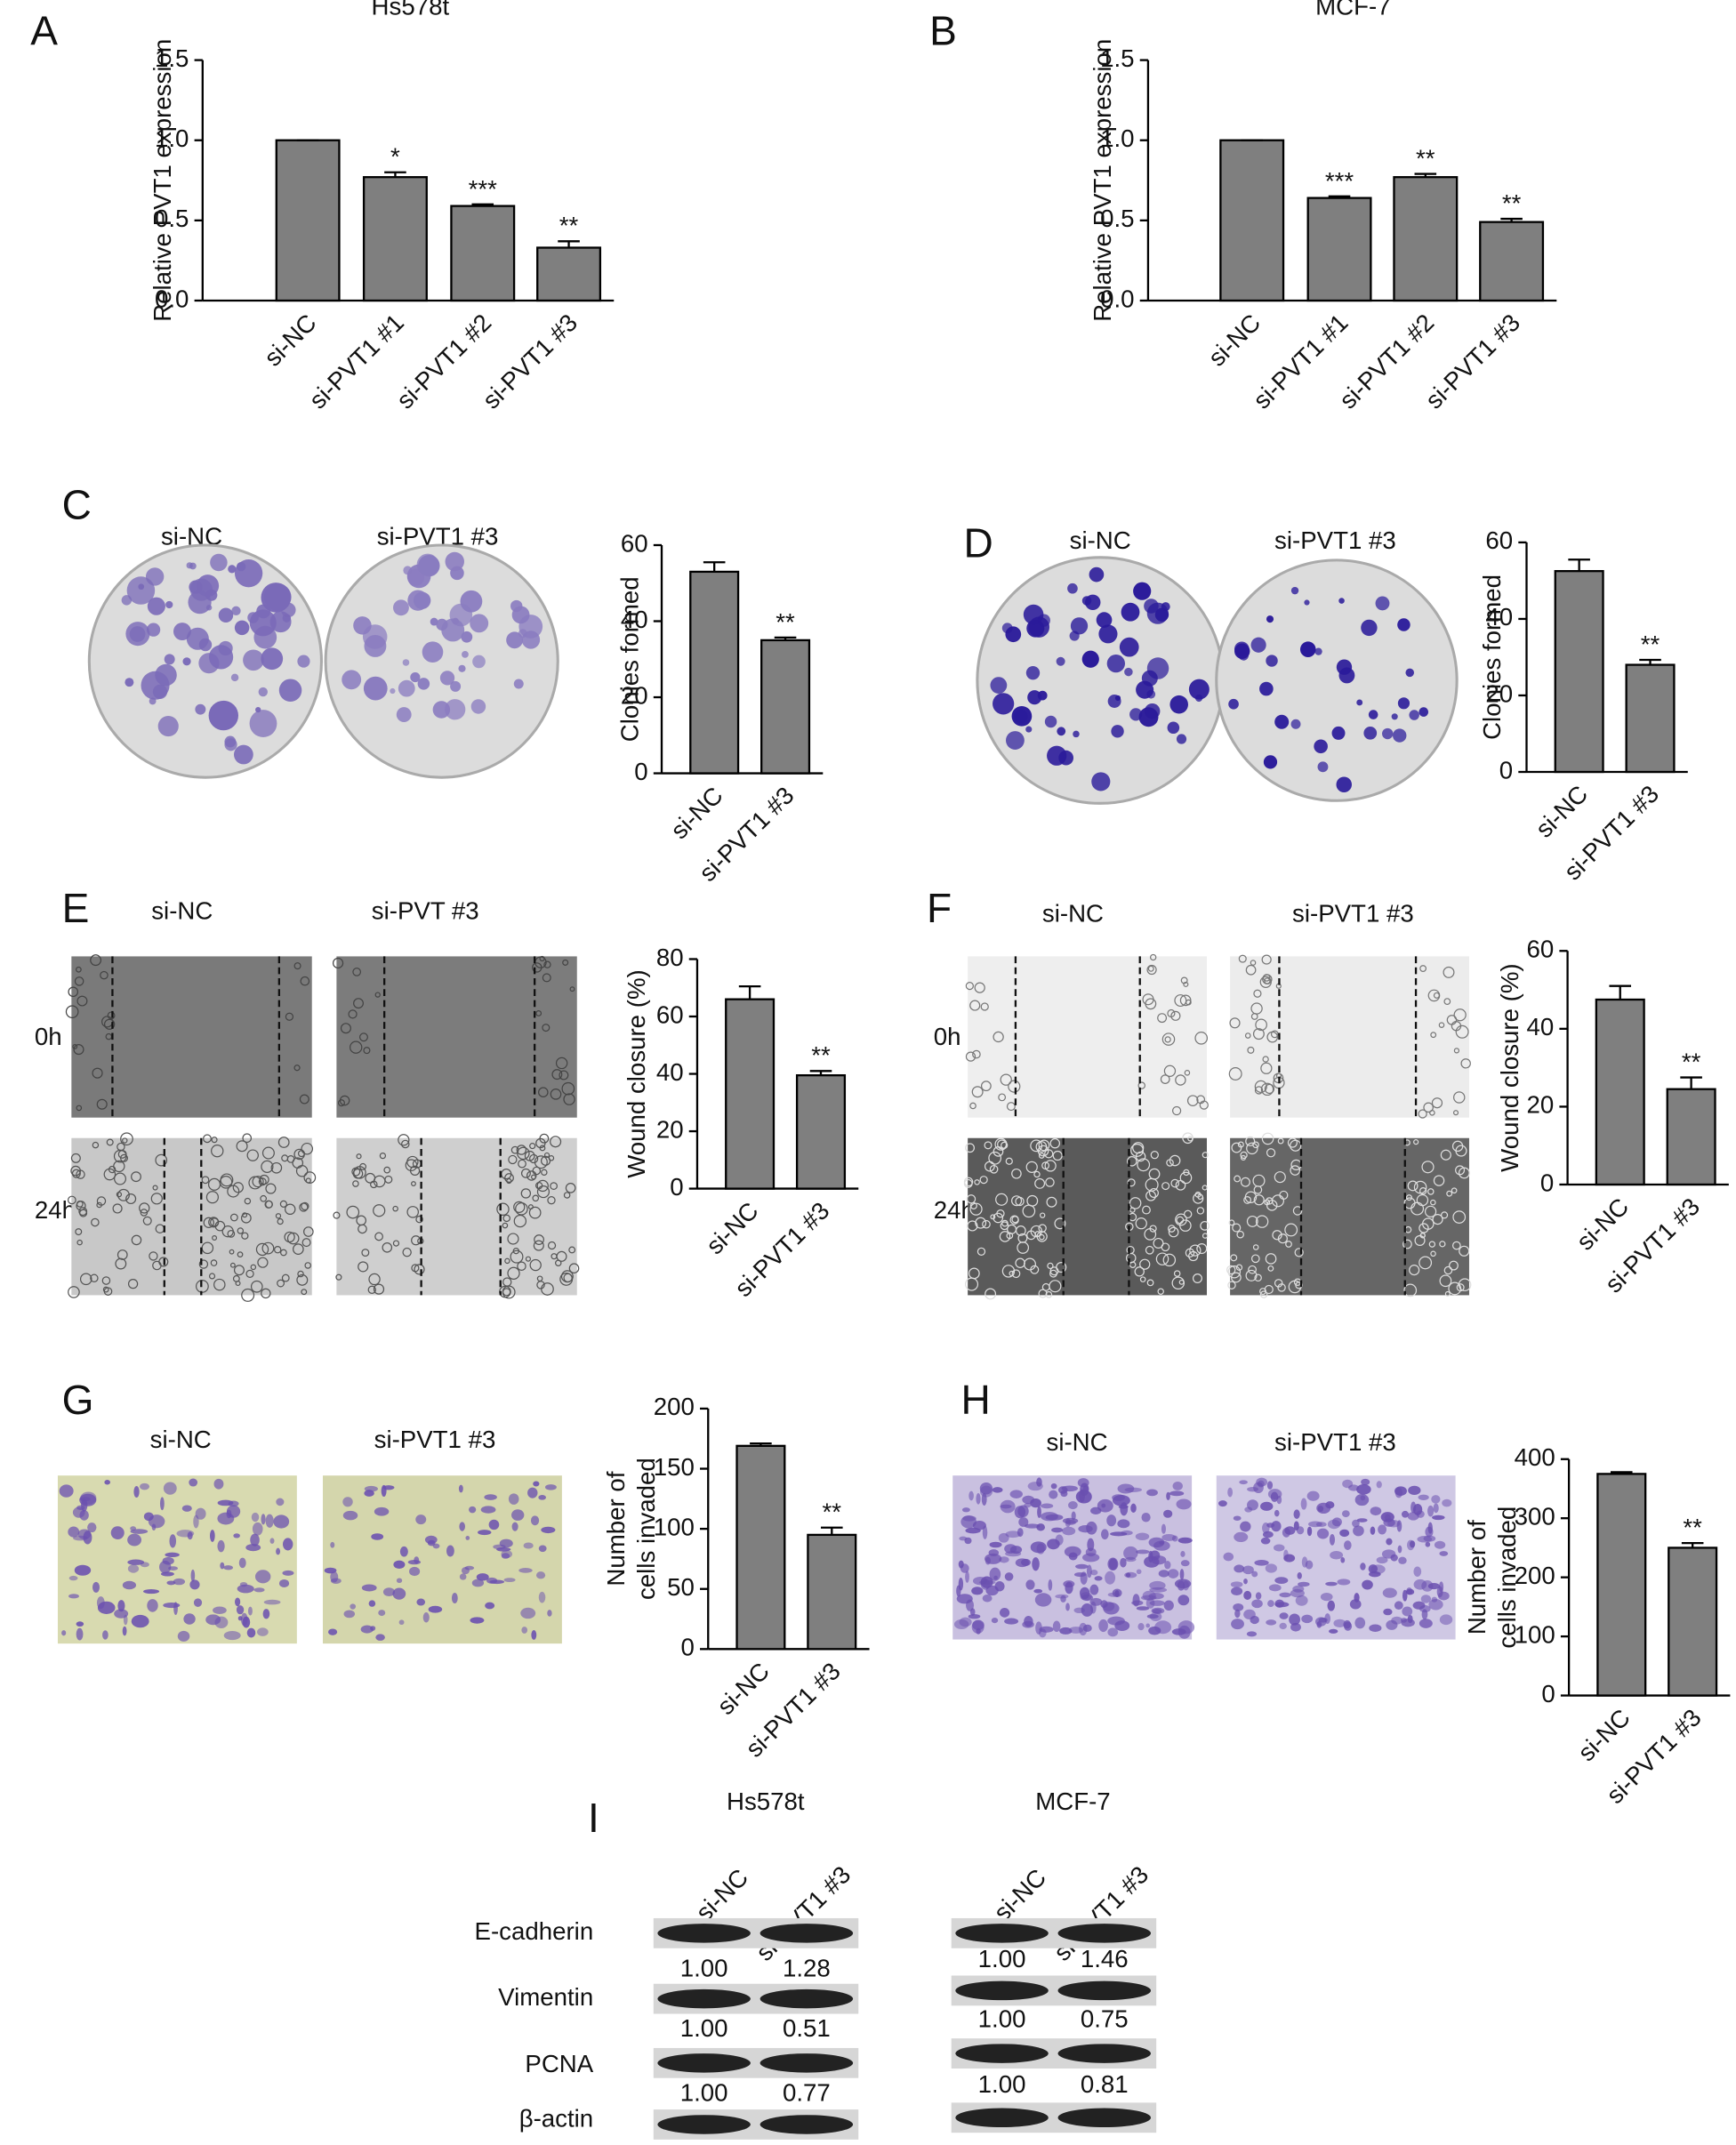 The width and height of the screenshot is (1736, 2145). What do you see at coordinates (1105, 2018) in the screenshot?
I see `band-ratio: 0.75` at bounding box center [1105, 2018].